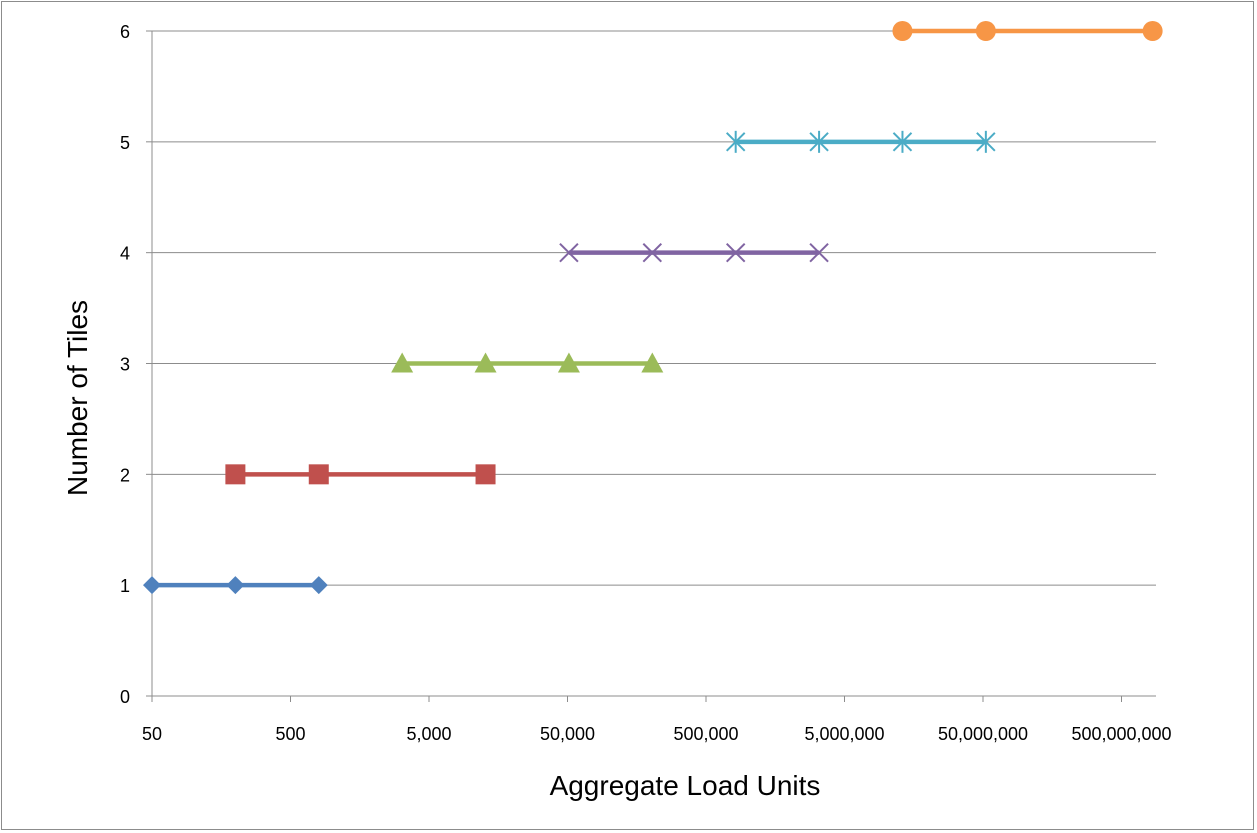  Describe the element at coordinates (1121, 734) in the screenshot. I see `x-tick-label: 500,000,000` at that location.